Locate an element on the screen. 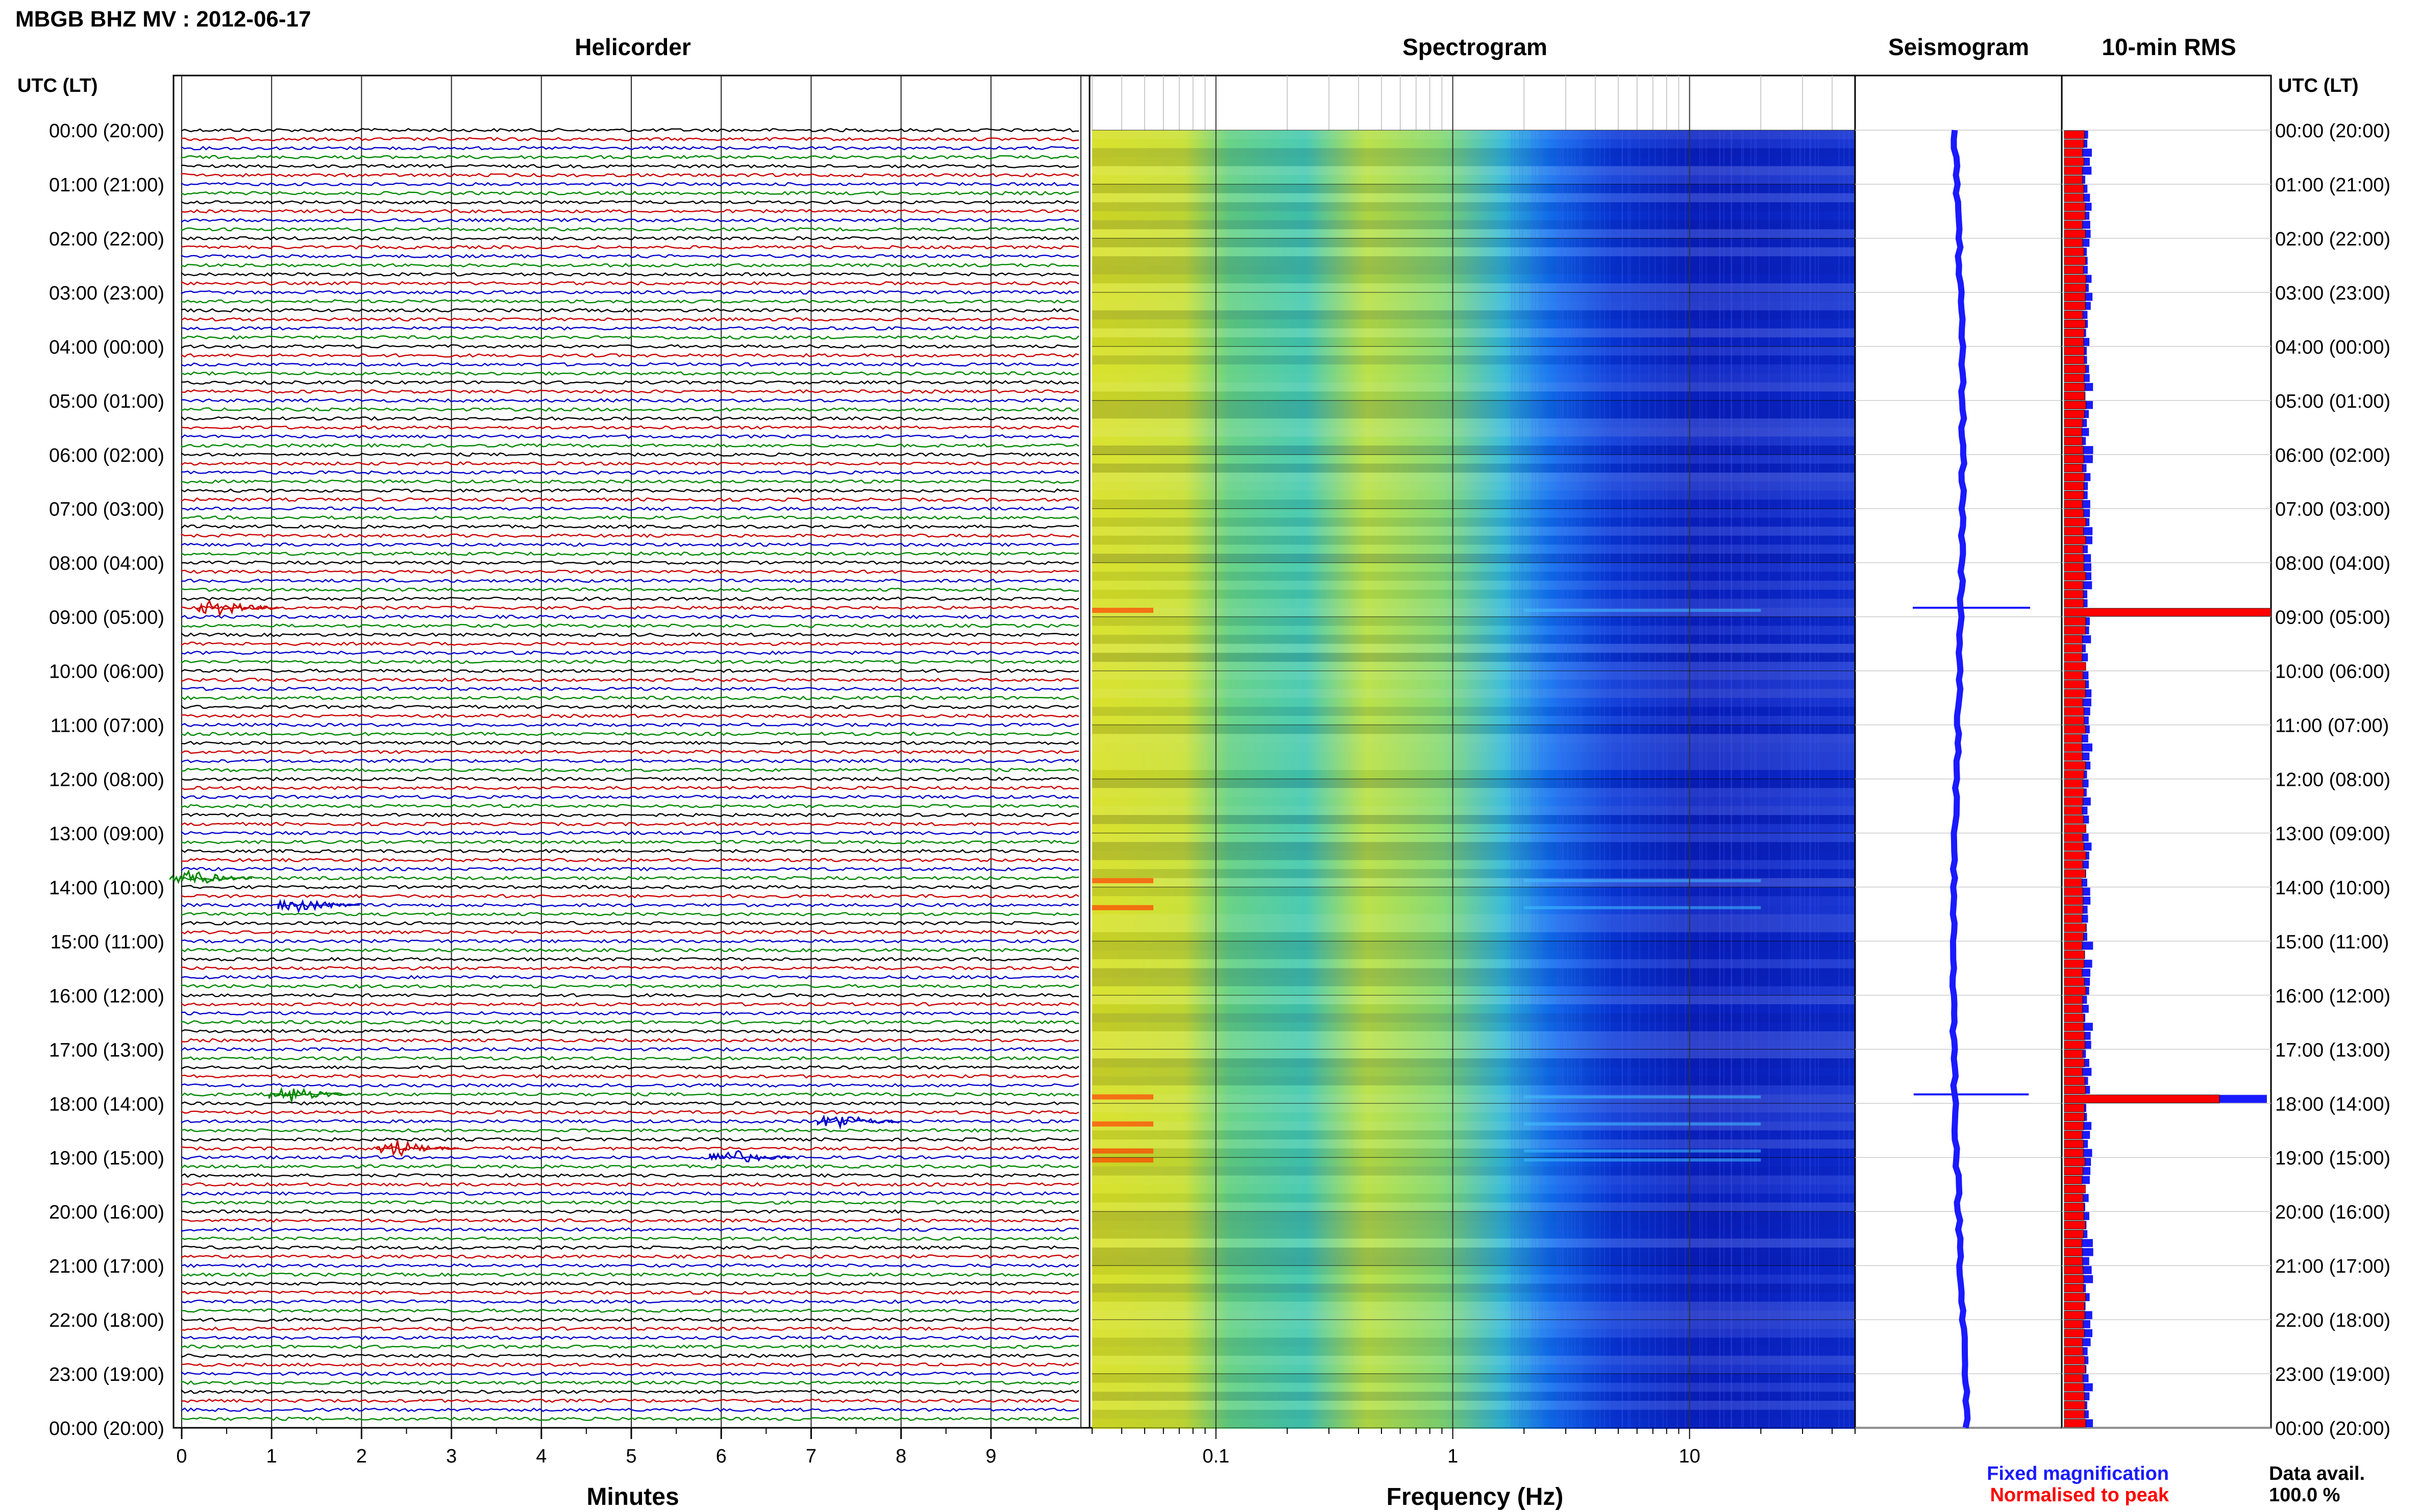 This screenshot has width=2419, height=1512. frequency-axis: 0.1 1 10 is located at coordinates (1451, 1456).